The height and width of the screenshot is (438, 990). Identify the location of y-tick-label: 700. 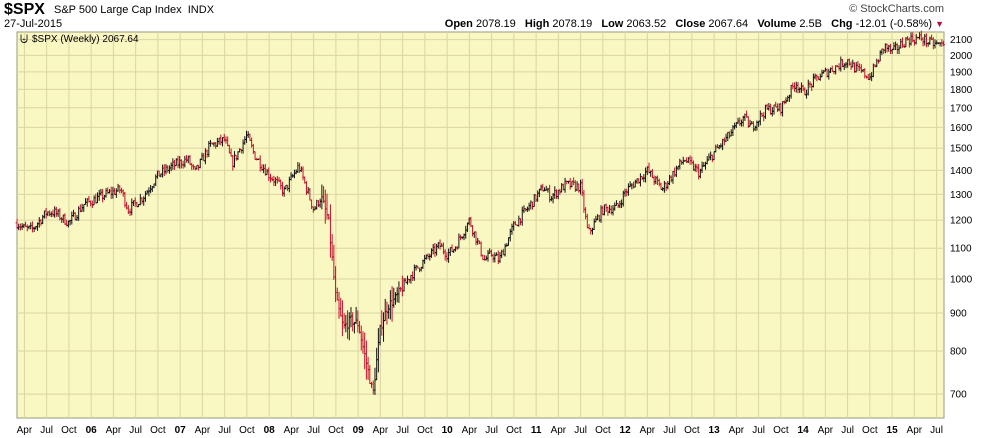
(958, 395).